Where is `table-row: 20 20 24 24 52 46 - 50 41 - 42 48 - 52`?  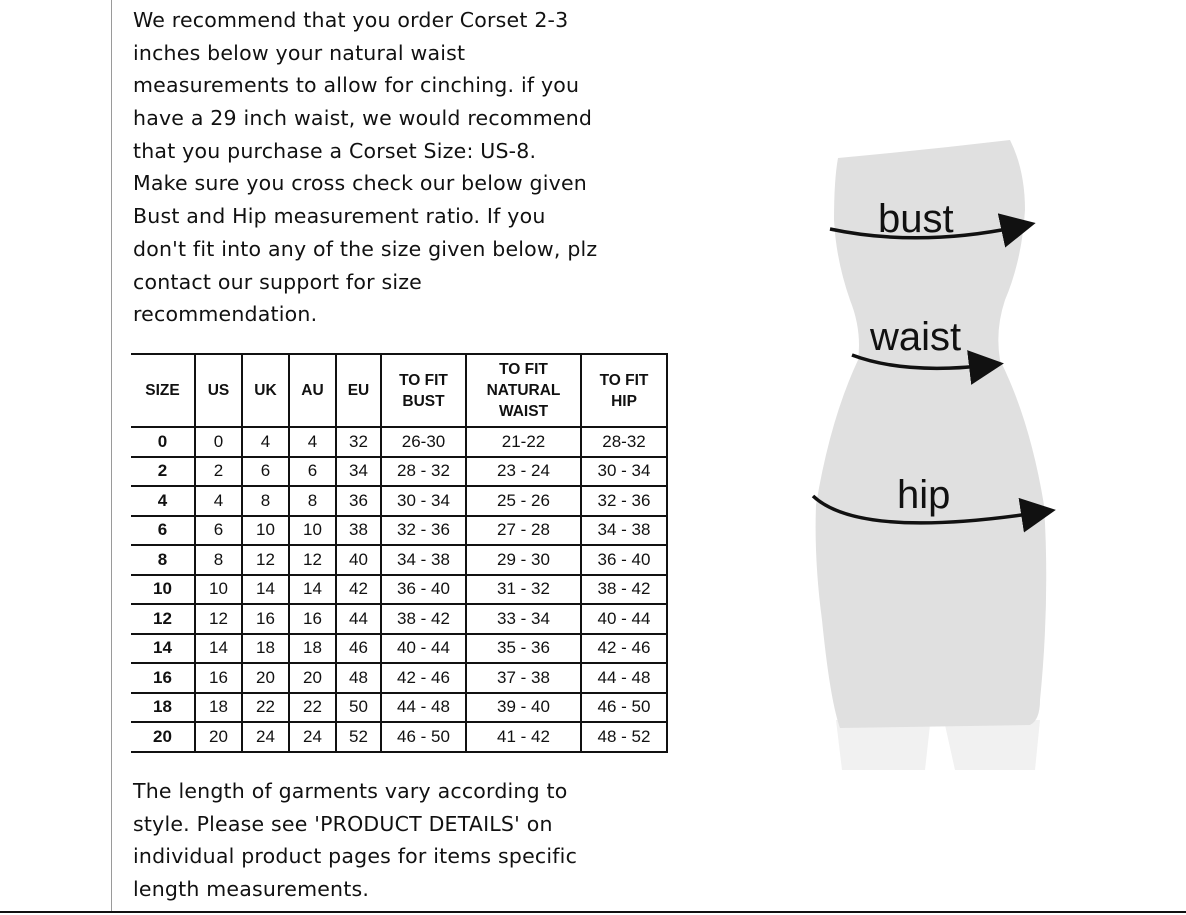
table-row: 20 20 24 24 52 46 - 50 41 - 42 48 - 52 is located at coordinates (399, 737).